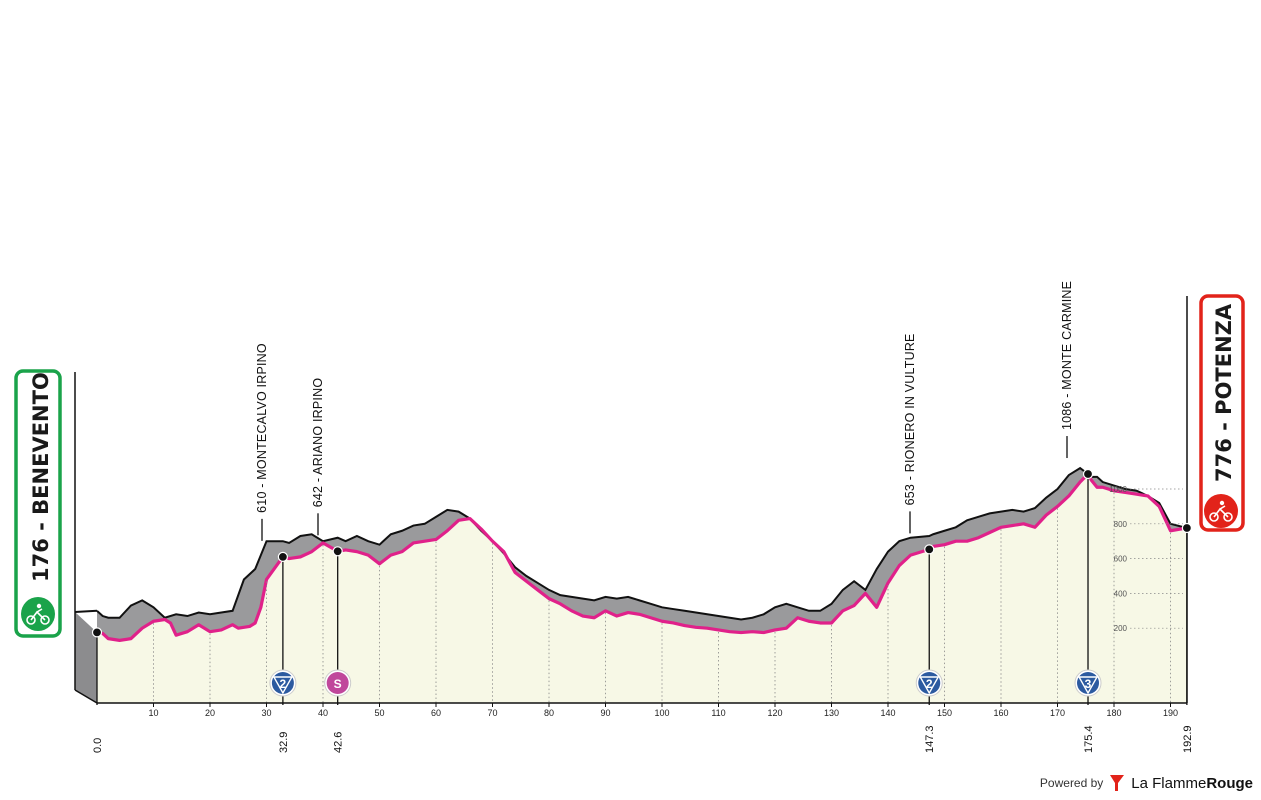 Image resolution: width=1261 pixels, height=800 pixels. I want to click on finish-frame, so click(1222, 413).